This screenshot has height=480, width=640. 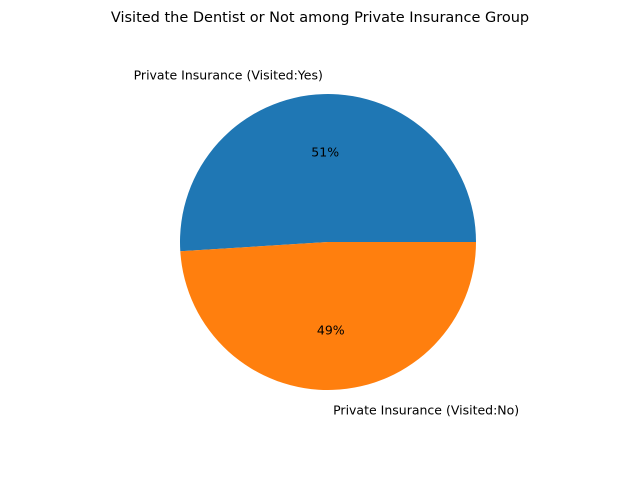 I want to click on slice-label-visited-yes: Private Insurance (Visited:Yes), so click(x=228, y=74).